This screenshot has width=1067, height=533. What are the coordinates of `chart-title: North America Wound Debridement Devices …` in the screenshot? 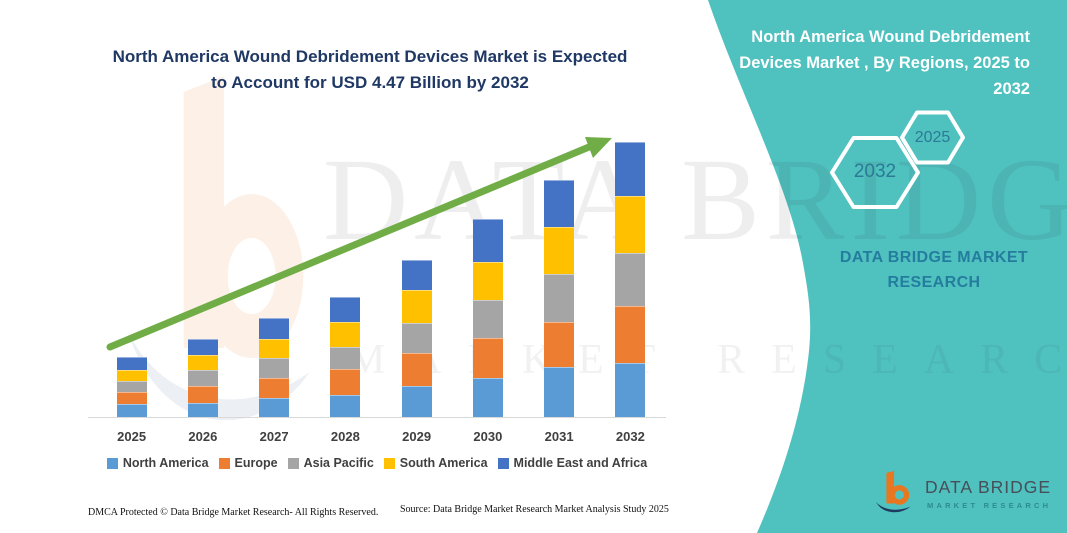 It's located at (370, 70).